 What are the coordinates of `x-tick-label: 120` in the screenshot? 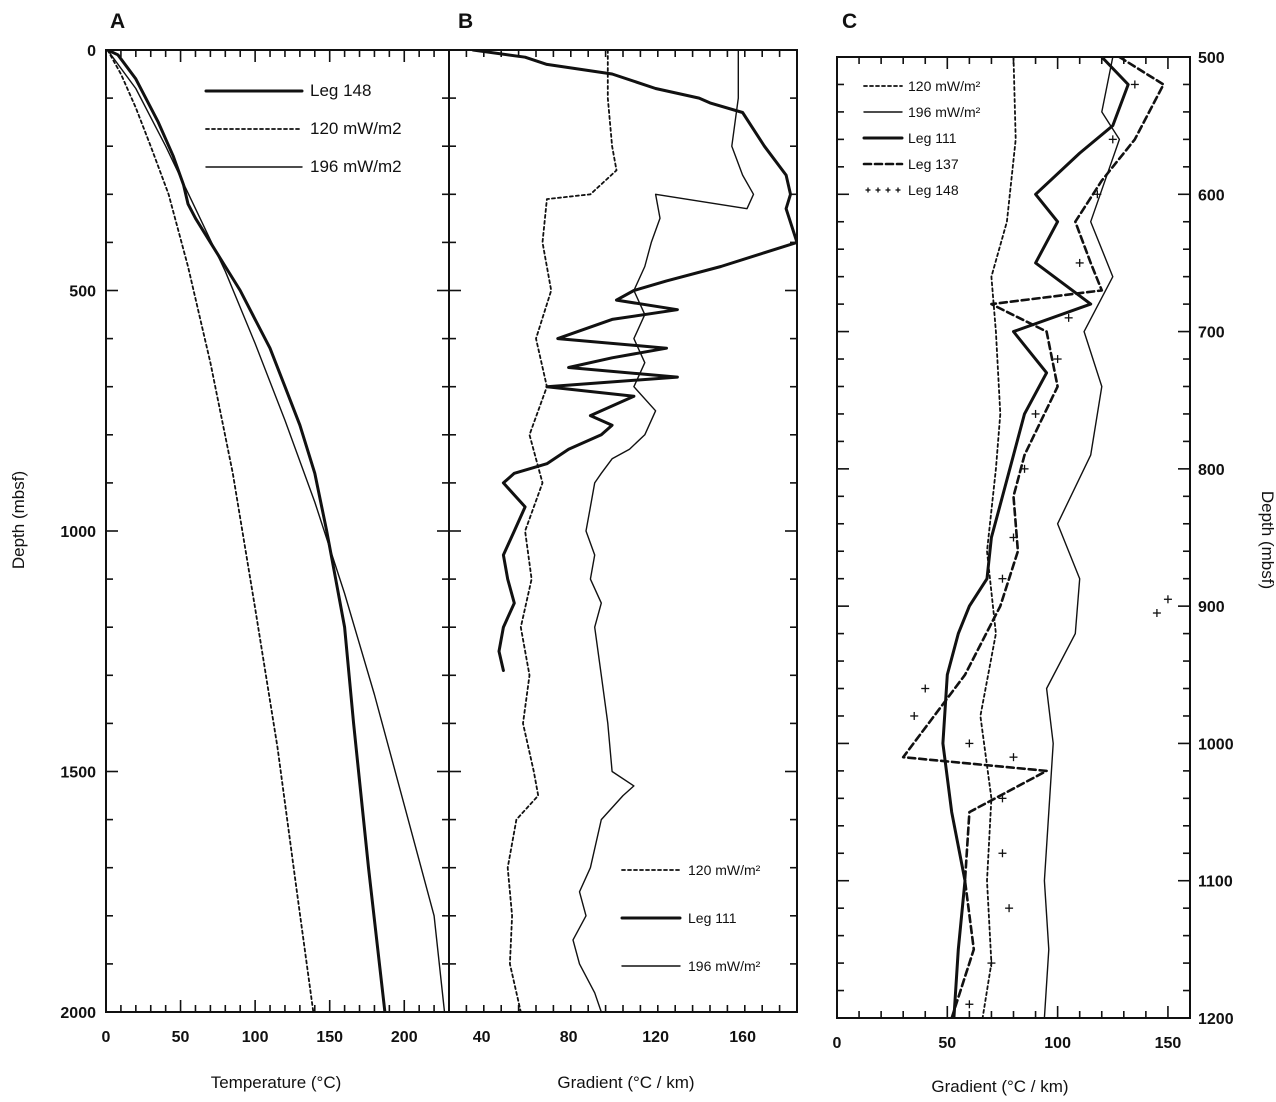 It's located at (655, 1037).